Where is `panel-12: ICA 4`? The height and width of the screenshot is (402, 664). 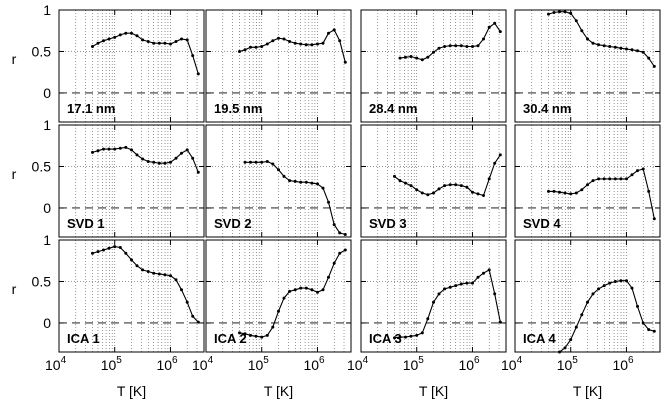 panel-12: ICA 4 is located at coordinates (587, 296).